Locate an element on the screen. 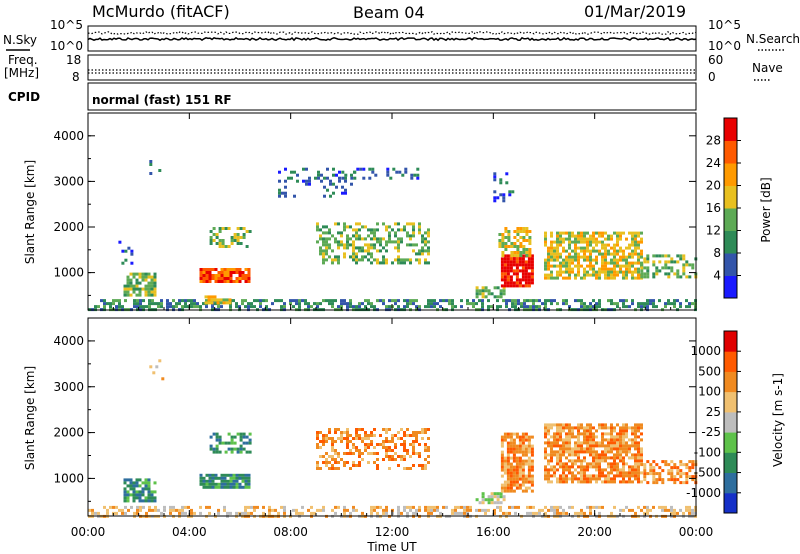  velocity-colorbar-segment is located at coordinates (730, 462).